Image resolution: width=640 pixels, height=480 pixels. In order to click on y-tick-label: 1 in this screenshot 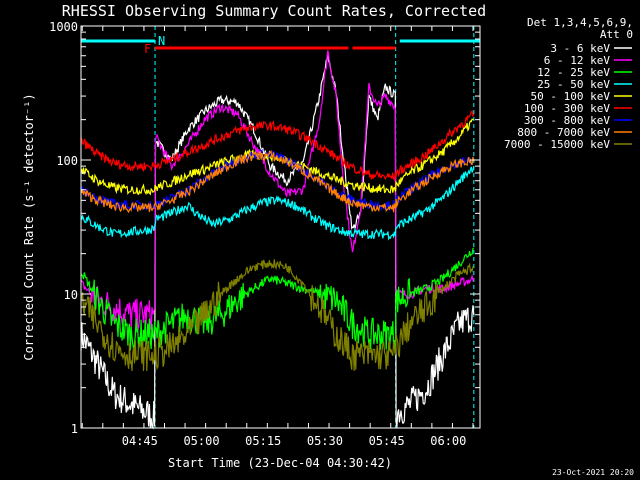, I will do `click(74, 429)`.